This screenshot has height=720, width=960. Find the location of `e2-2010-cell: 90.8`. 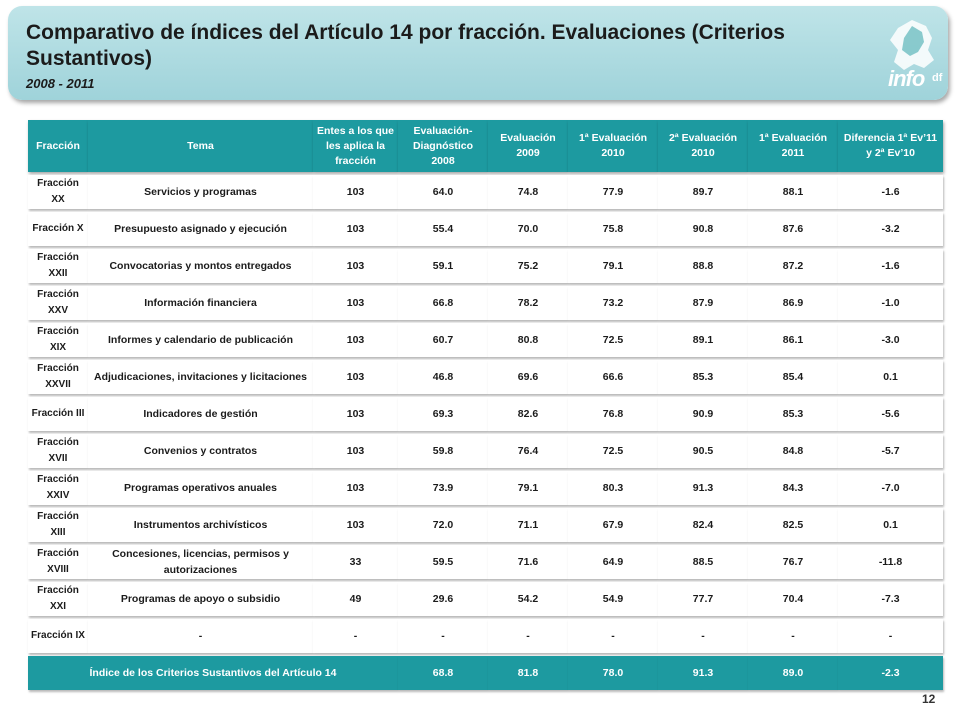

e2-2010-cell: 90.8 is located at coordinates (703, 229).